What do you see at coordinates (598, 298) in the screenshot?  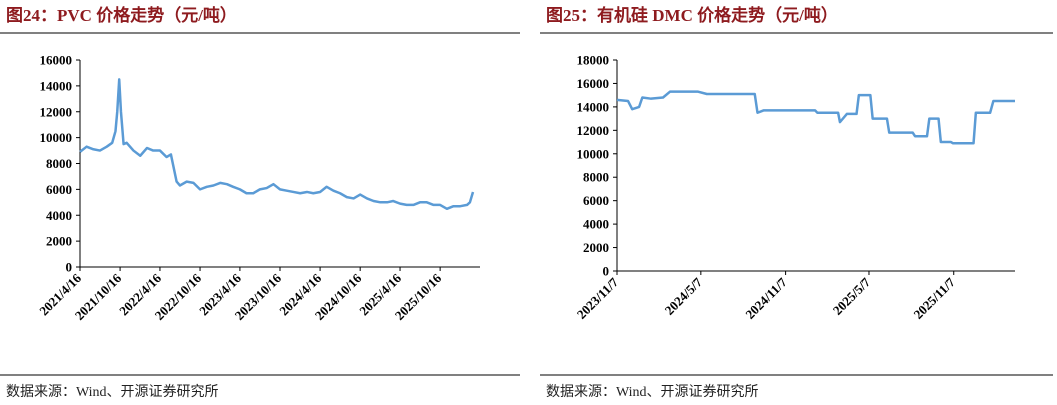 I see `x-tick-label: 2023/11/7` at bounding box center [598, 298].